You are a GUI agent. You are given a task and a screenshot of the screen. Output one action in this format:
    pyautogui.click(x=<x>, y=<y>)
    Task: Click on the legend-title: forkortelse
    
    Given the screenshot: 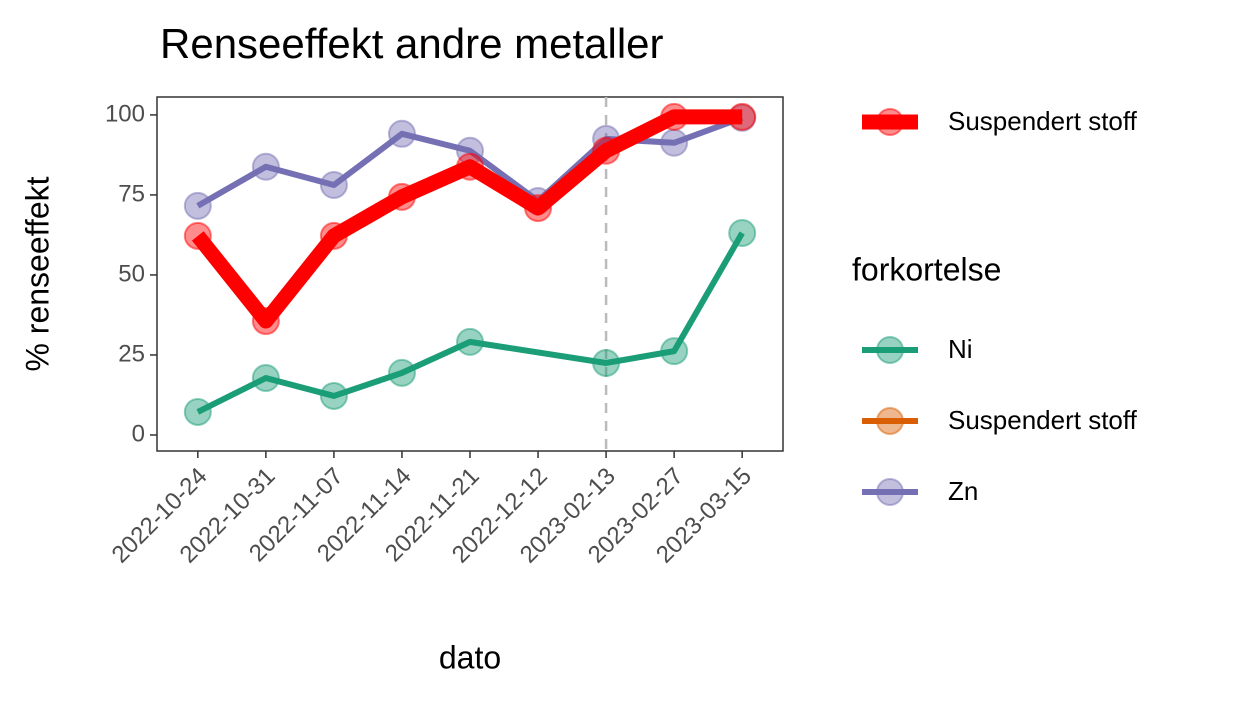 What is the action you would take?
    pyautogui.click(x=926, y=269)
    